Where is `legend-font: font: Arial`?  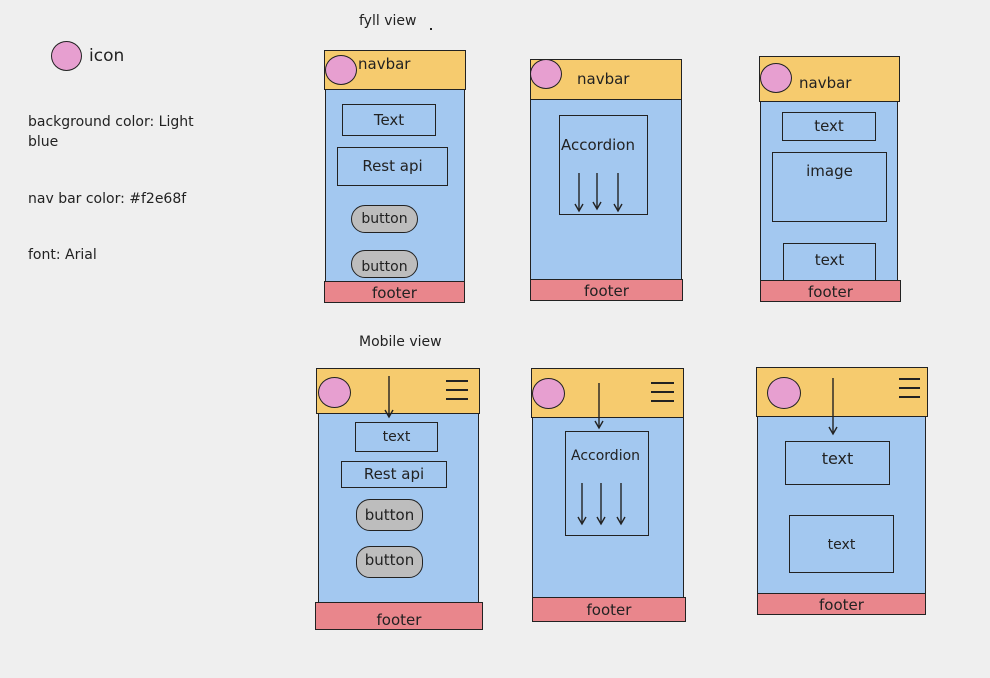 legend-font: font: Arial is located at coordinates (62, 255).